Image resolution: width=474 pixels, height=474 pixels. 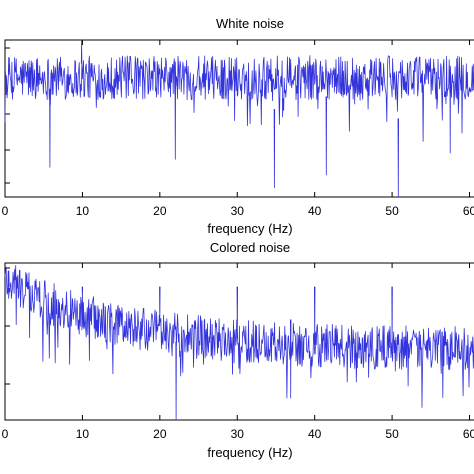 What do you see at coordinates (249, 228) in the screenshot?
I see `x-axis-label-white-noise: frequency (Hz)` at bounding box center [249, 228].